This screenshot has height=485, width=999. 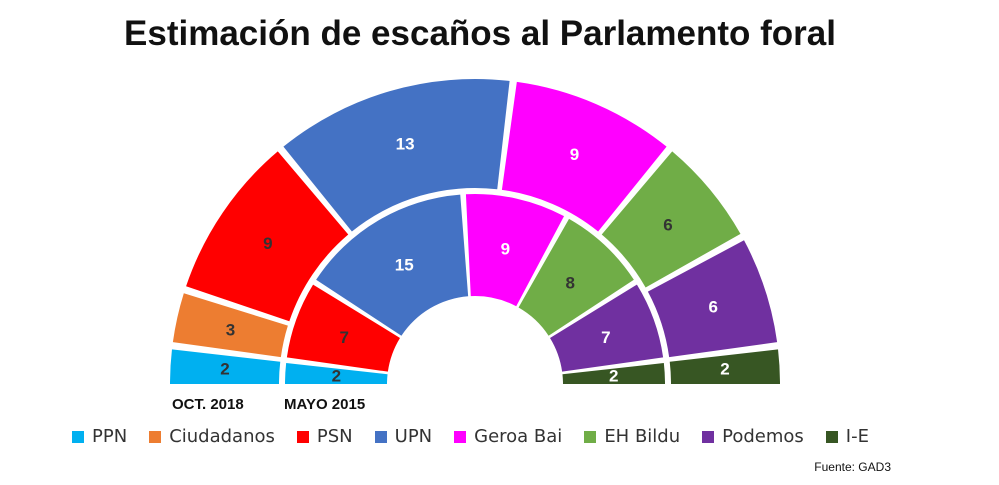 I want to click on legend-item-podemos: Podemos, so click(x=753, y=436).